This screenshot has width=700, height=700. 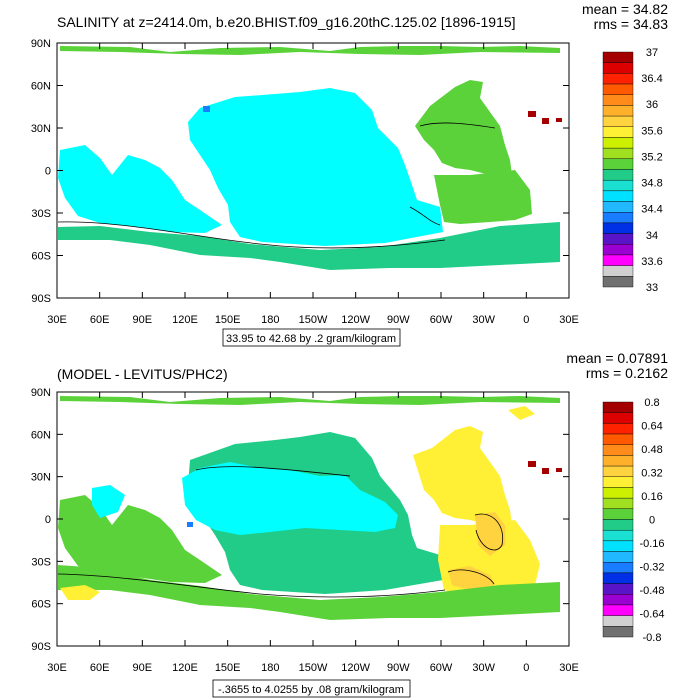 What do you see at coordinates (651, 615) in the screenshot?
I see `colorbar-label: -0.64` at bounding box center [651, 615].